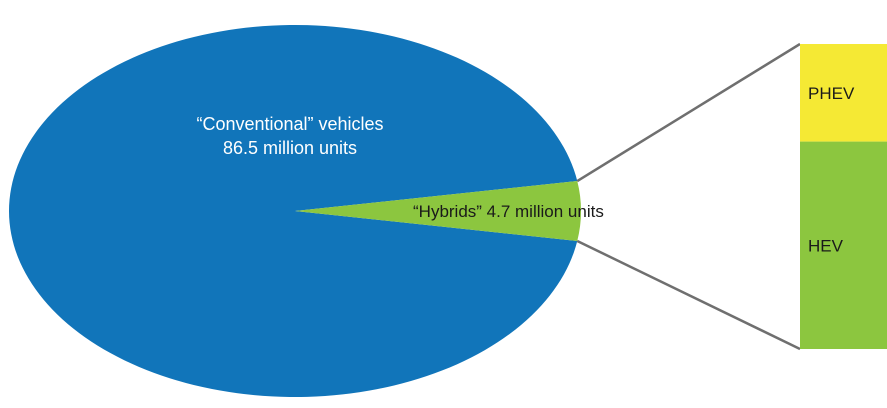 The height and width of the screenshot is (408, 887). I want to click on pie-slice-hybrids, so click(438, 211).